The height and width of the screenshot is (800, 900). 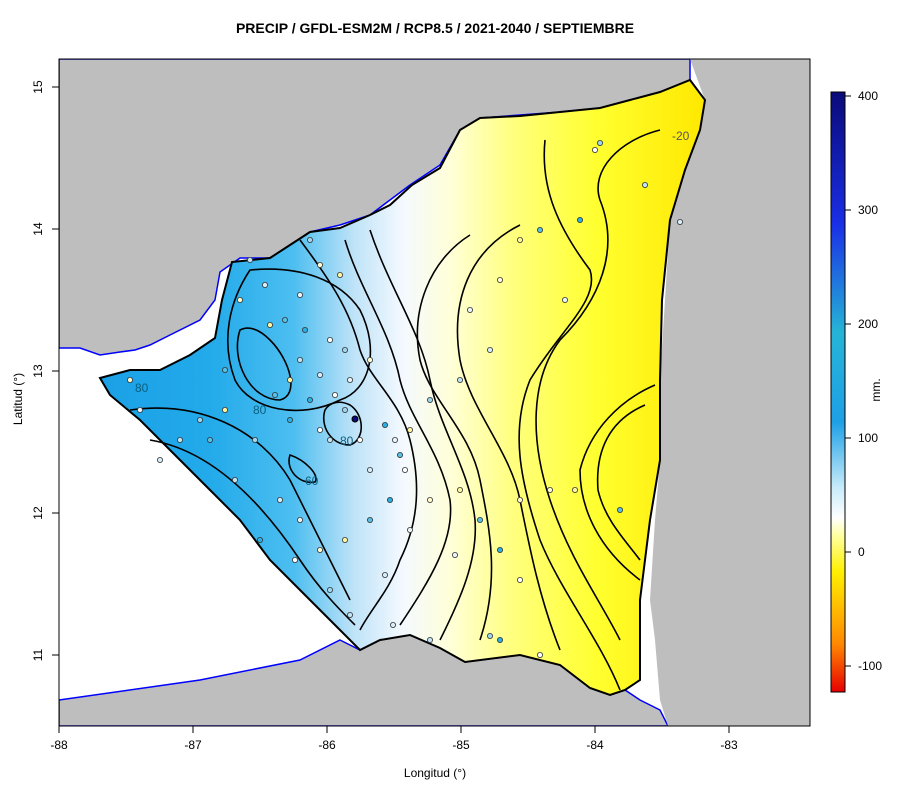 What do you see at coordinates (868, 210) in the screenshot?
I see `legend-tick-label: 300` at bounding box center [868, 210].